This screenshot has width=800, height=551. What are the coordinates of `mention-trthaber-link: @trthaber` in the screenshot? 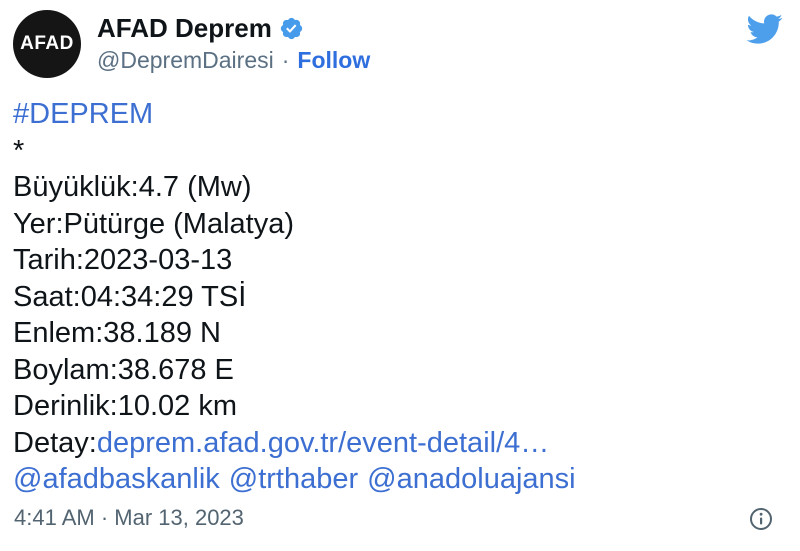 It's located at (293, 479).